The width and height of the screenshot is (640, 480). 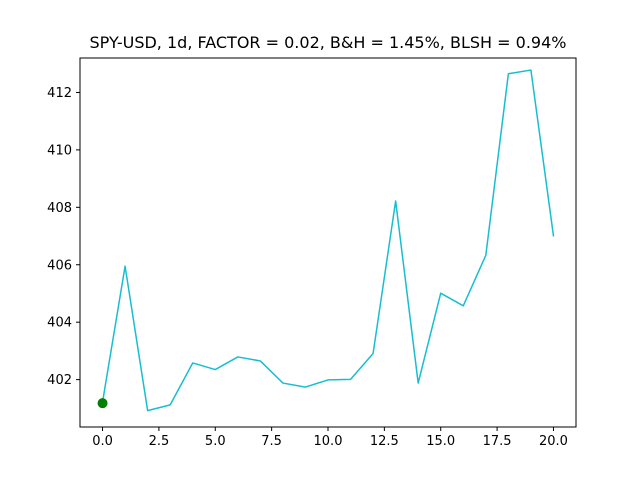 What do you see at coordinates (59, 150) in the screenshot?
I see `y-tick-label: 410` at bounding box center [59, 150].